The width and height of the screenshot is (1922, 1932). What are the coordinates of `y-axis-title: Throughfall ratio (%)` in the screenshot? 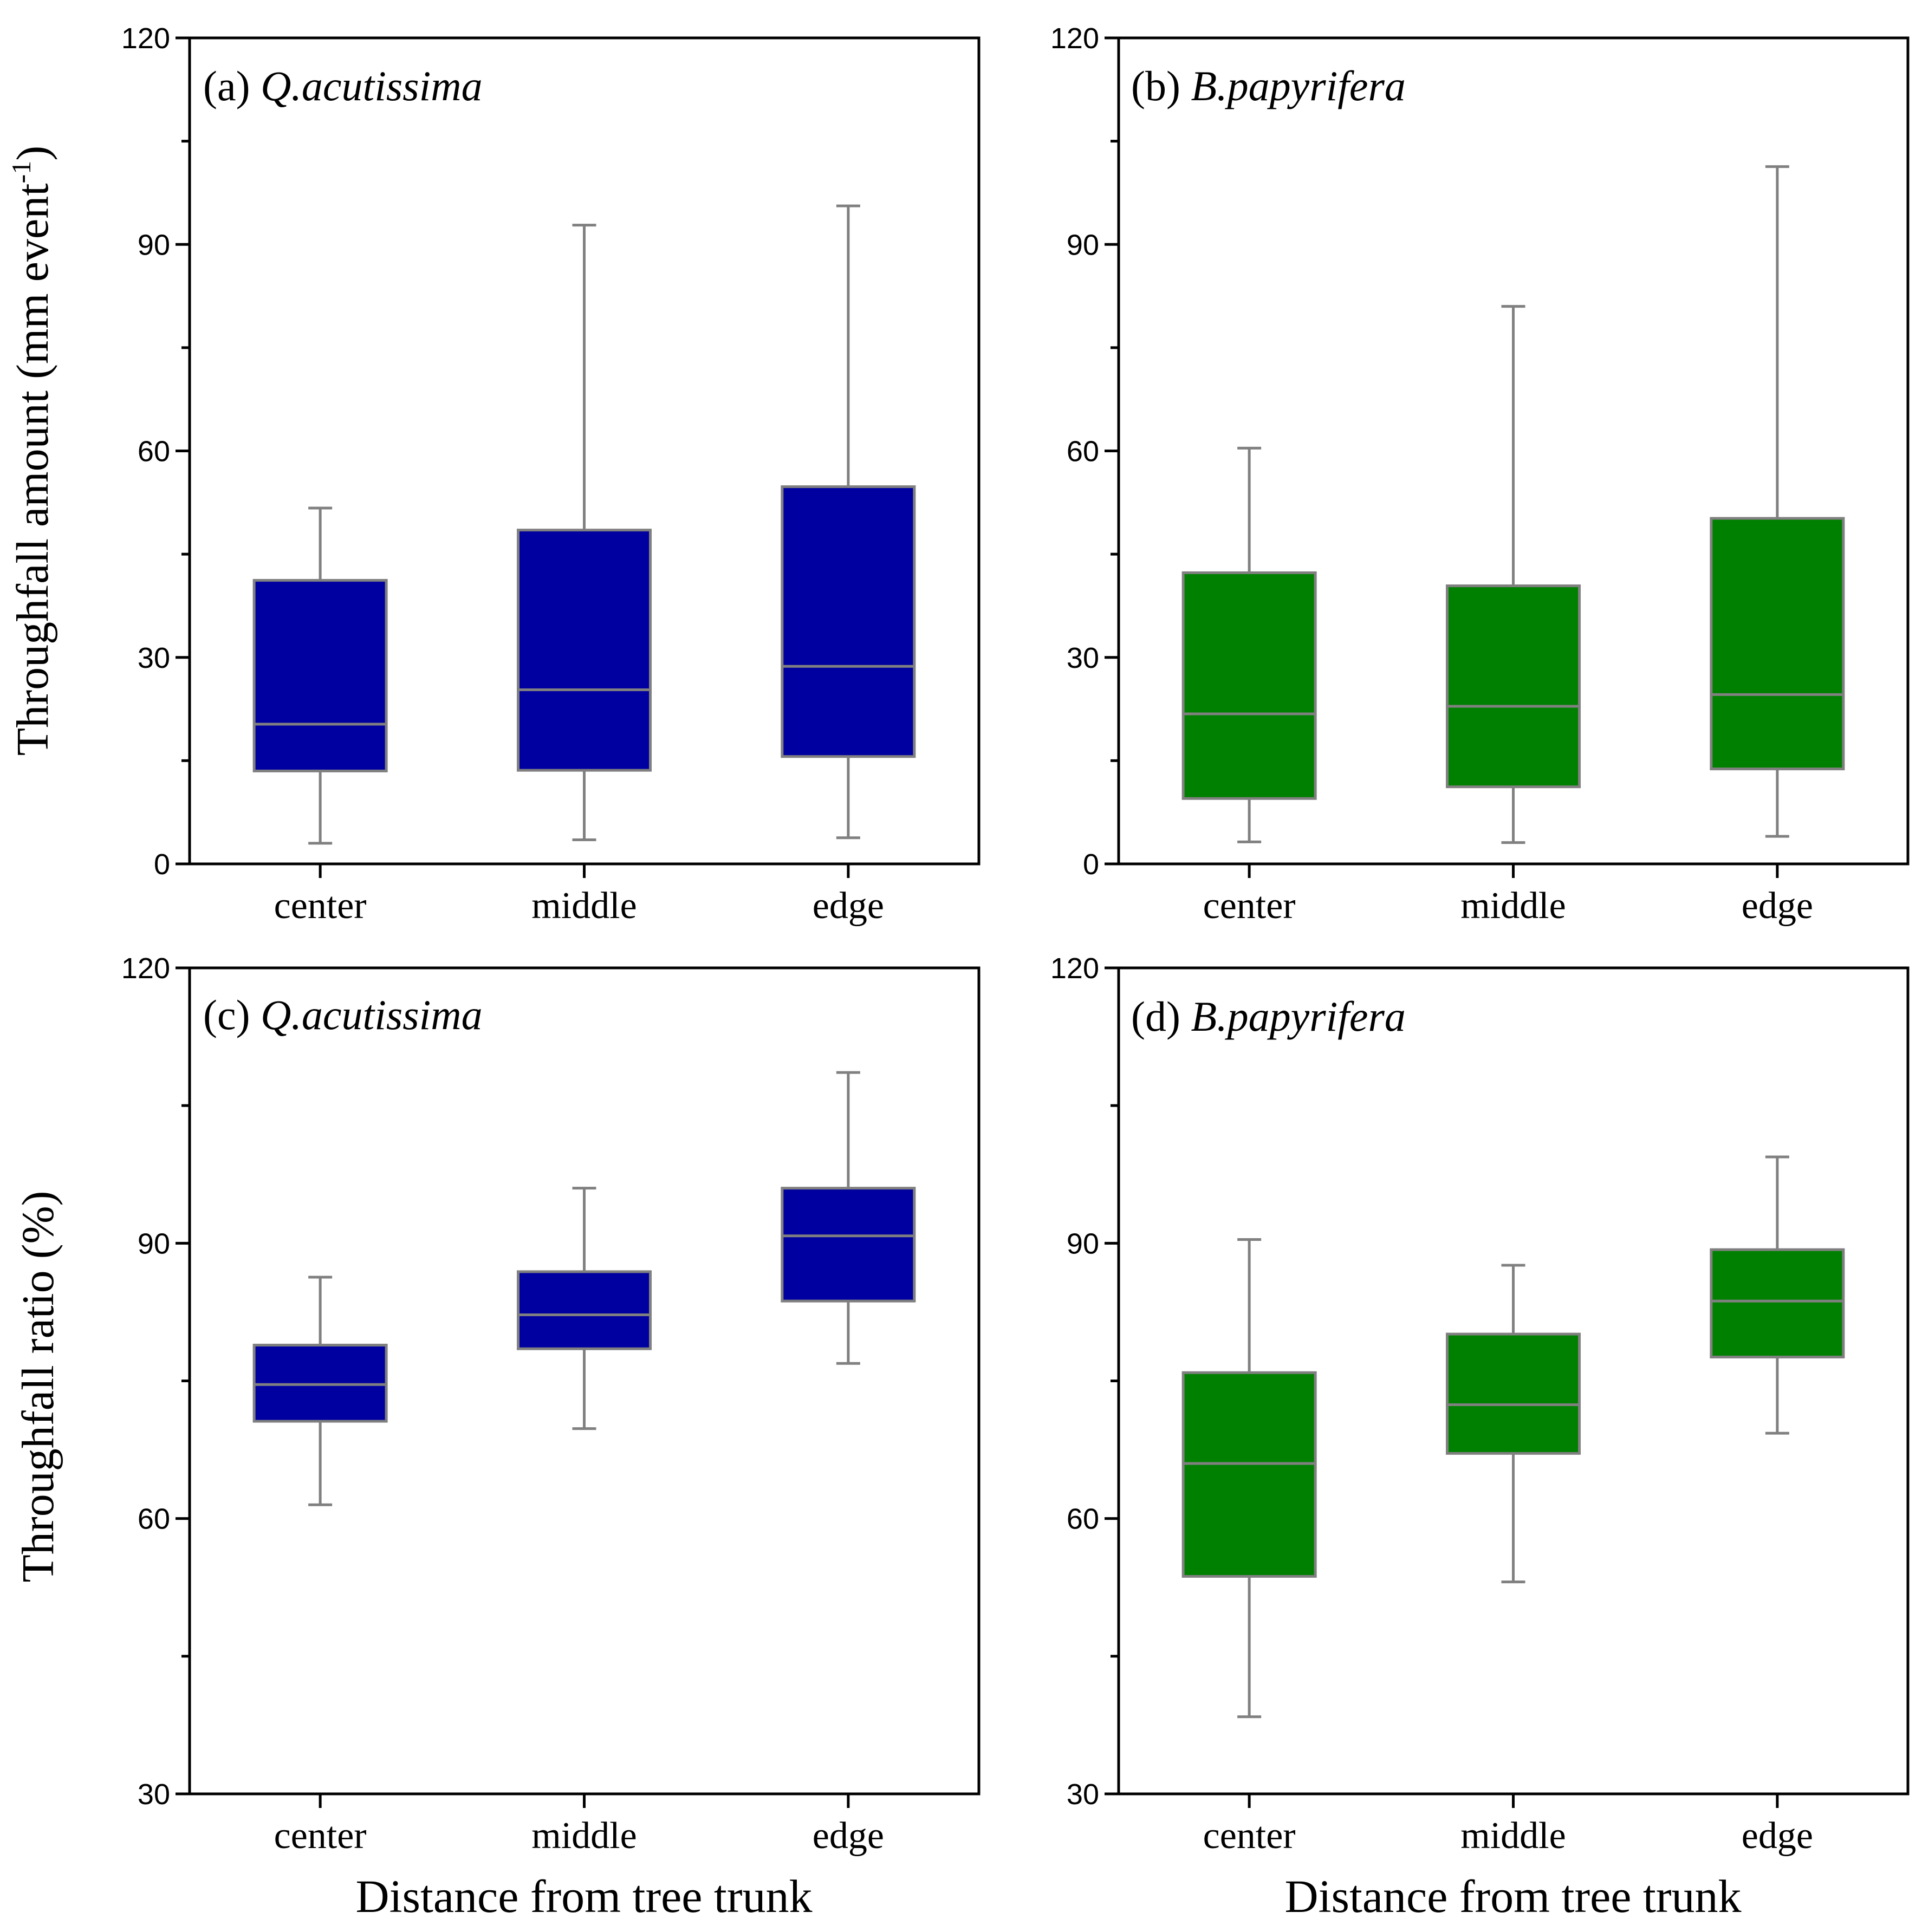 It's located at (38, 1386).